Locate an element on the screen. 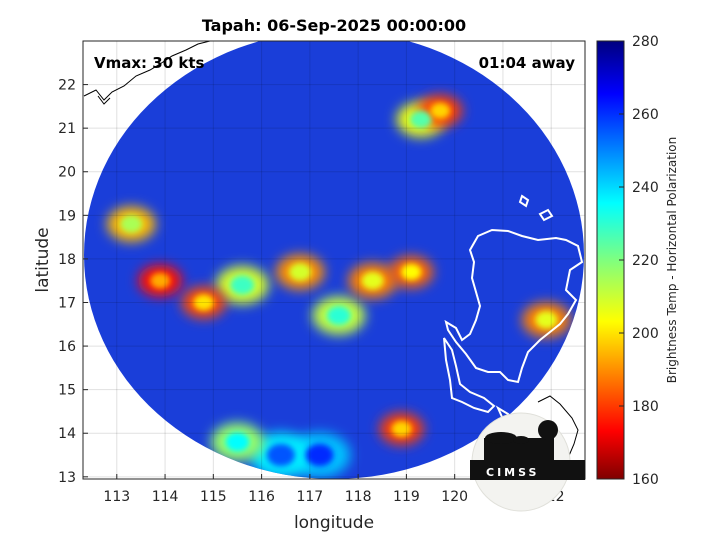 The height and width of the screenshot is (540, 720). colorbar-tick-label: 200 is located at coordinates (645, 334).